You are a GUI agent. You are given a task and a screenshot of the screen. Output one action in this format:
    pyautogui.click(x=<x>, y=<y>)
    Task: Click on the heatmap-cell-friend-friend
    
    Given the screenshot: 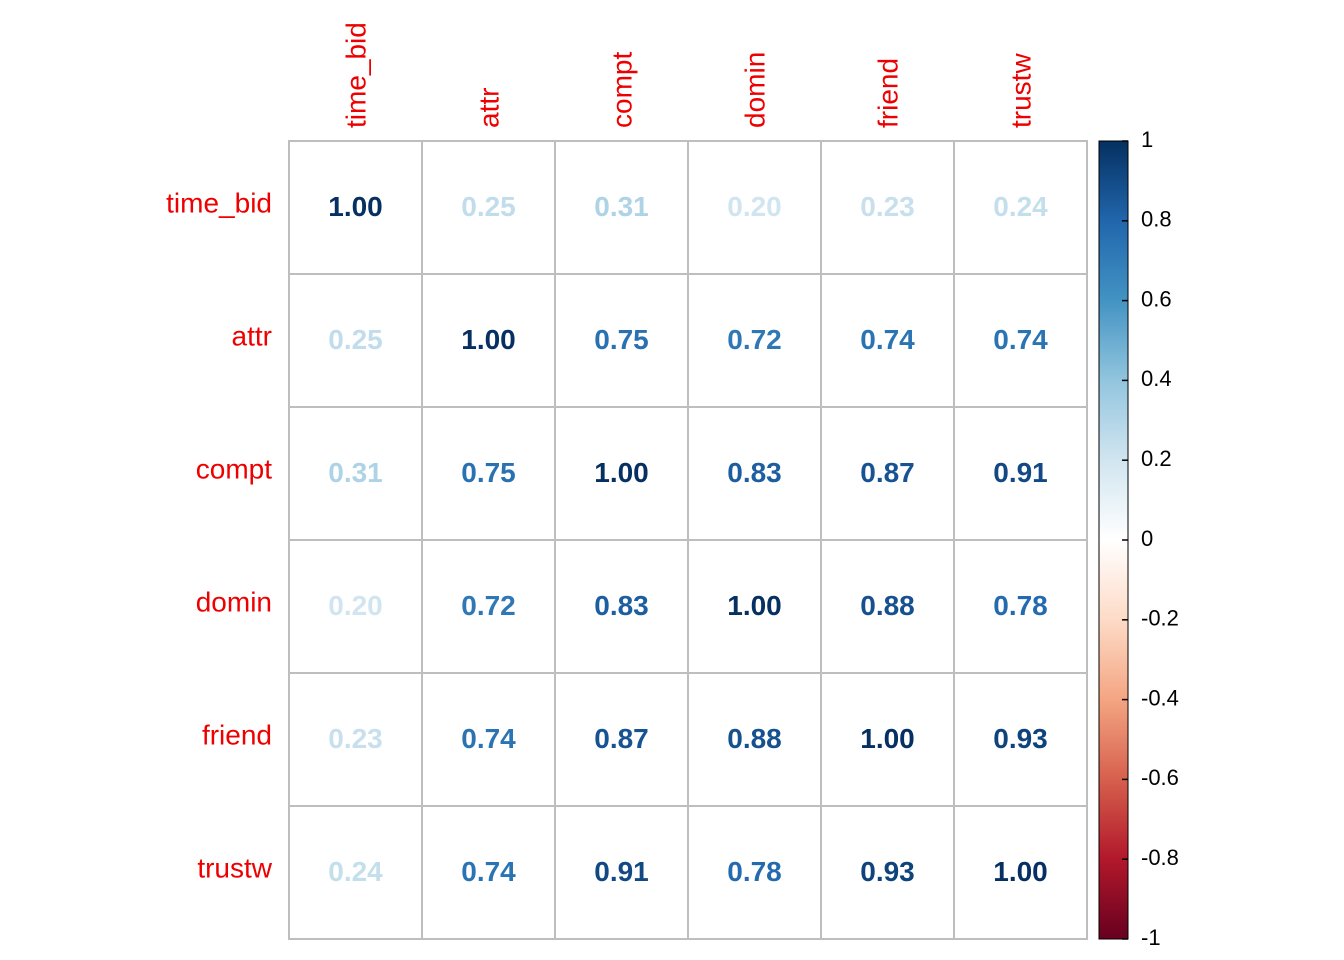 What is the action you would take?
    pyautogui.click(x=887, y=739)
    